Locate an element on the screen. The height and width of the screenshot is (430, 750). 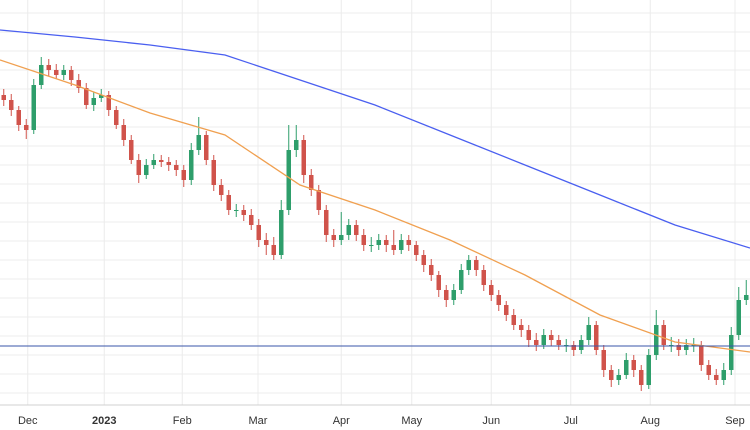
x-tick-label: Dec is located at coordinates (28, 421).